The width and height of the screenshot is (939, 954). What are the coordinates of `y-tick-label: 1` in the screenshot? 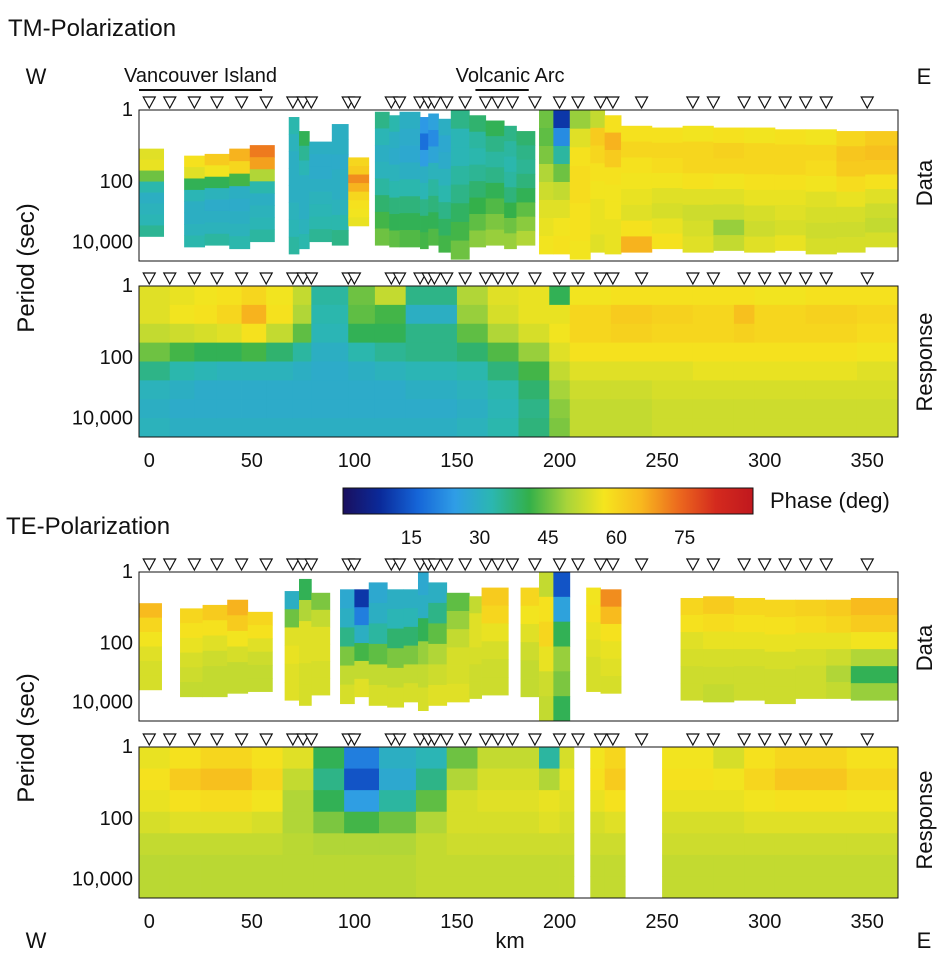 It's located at (127, 286).